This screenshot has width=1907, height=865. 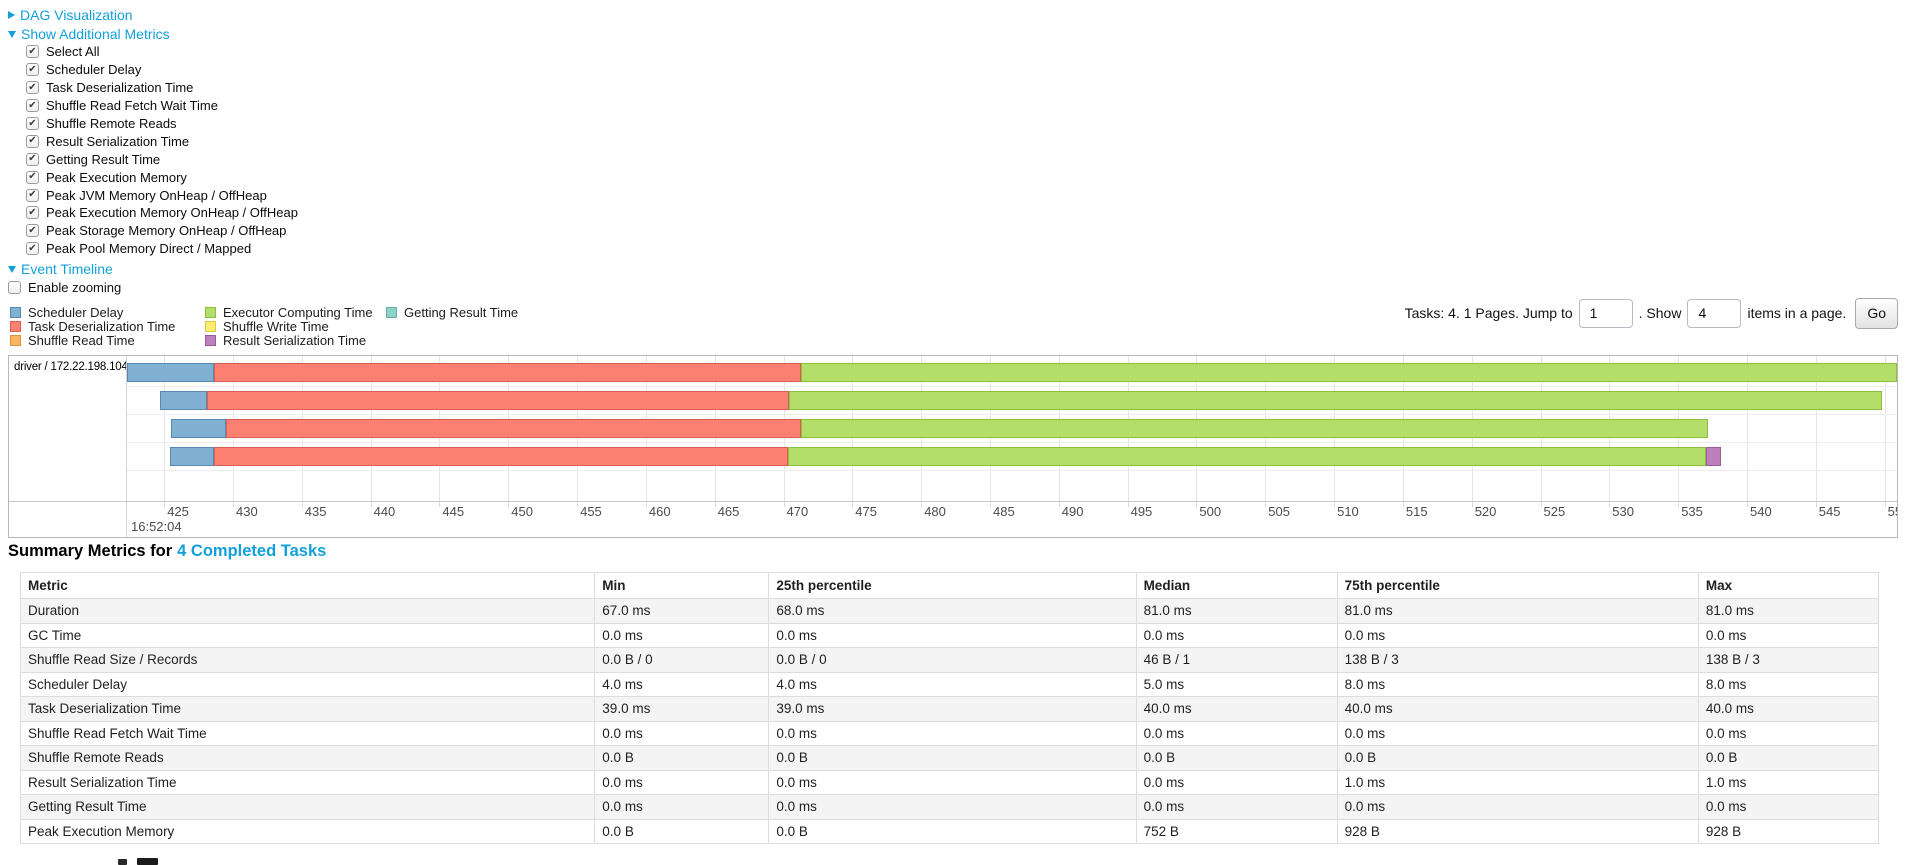 What do you see at coordinates (120, 88) in the screenshot?
I see `checkbox-label: Task Deserialization Time` at bounding box center [120, 88].